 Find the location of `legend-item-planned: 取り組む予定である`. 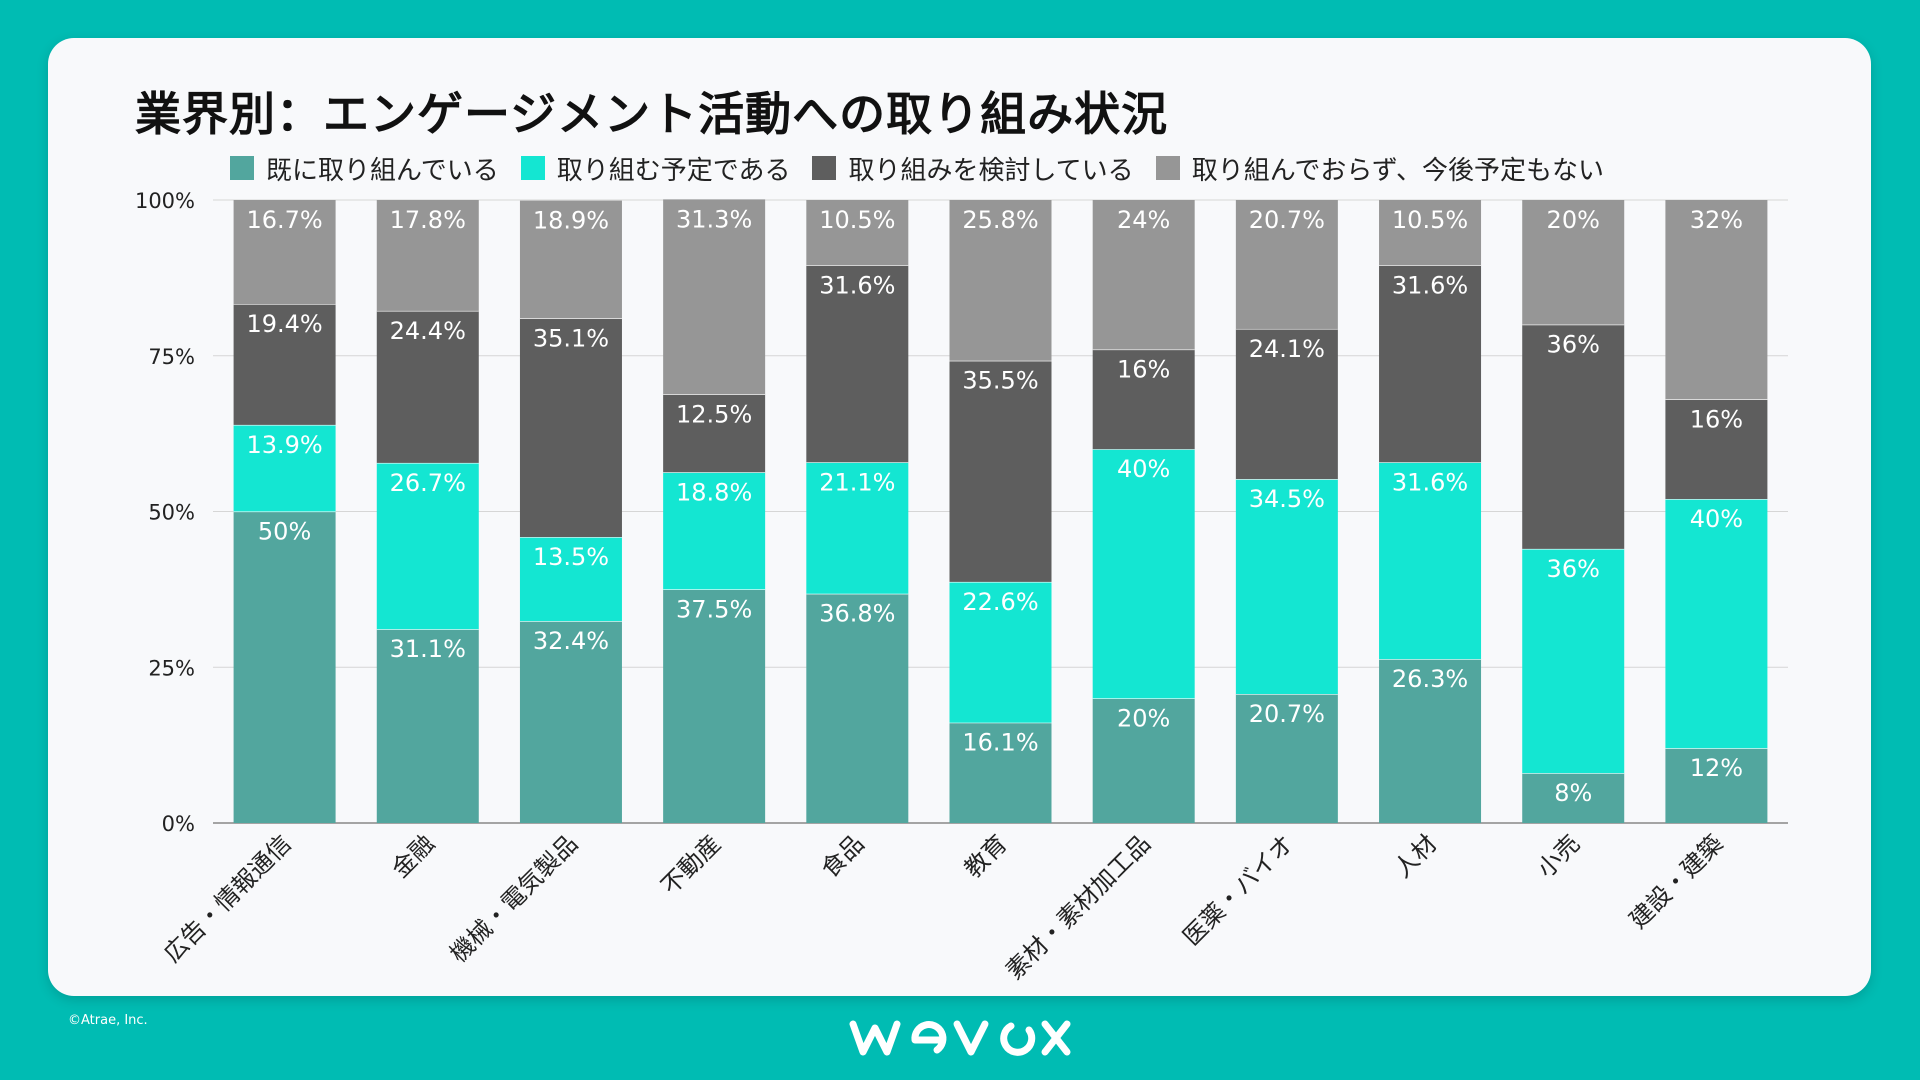

legend-item-planned: 取り組む予定である is located at coordinates (655, 168).